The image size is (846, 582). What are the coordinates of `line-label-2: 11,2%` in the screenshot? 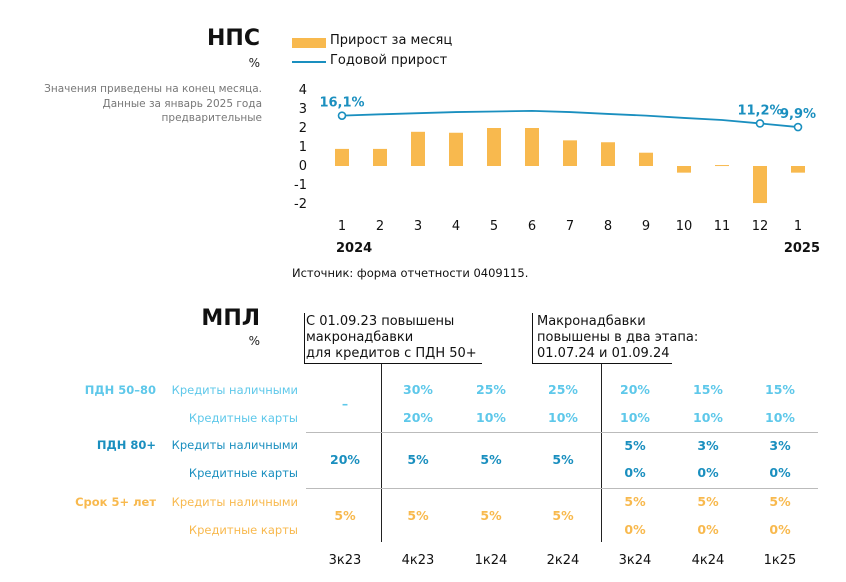 It's located at (759, 110).